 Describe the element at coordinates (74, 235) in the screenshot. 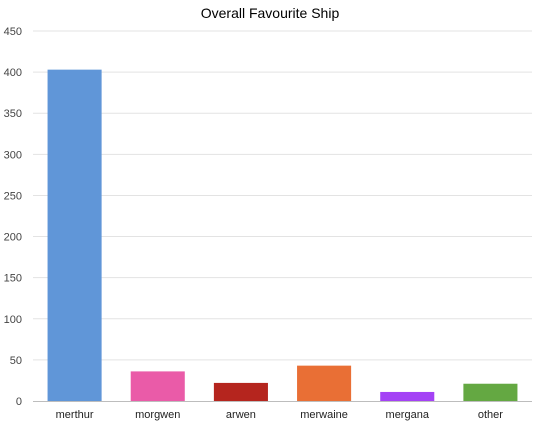

I see `bar-merthur` at that location.